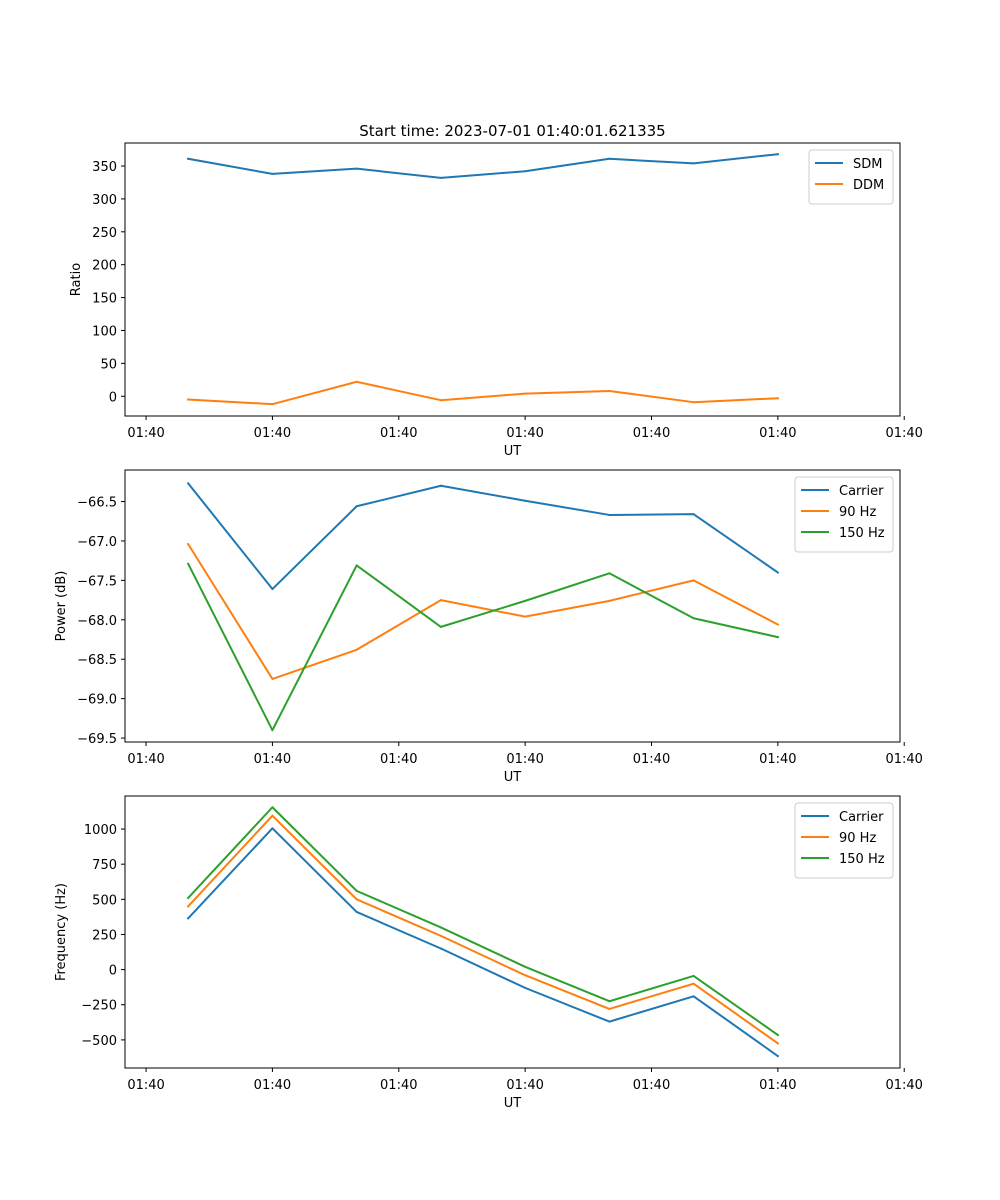  Describe the element at coordinates (97, 542) in the screenshot. I see `y-tick-label: −67.0` at that location.